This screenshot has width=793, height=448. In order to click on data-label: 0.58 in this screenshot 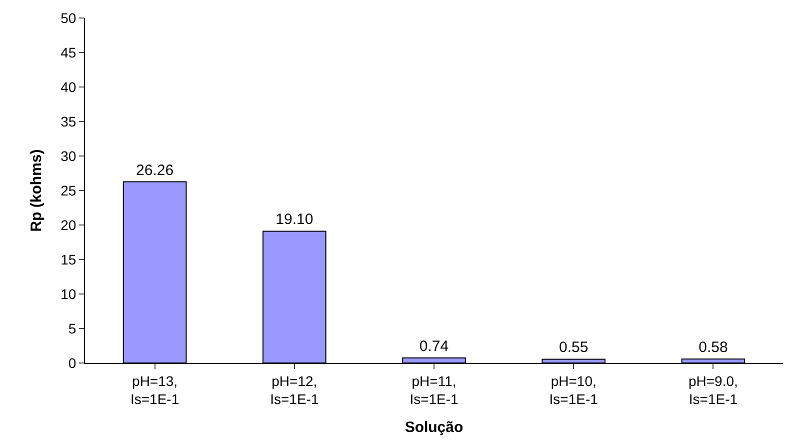, I will do `click(713, 347)`.